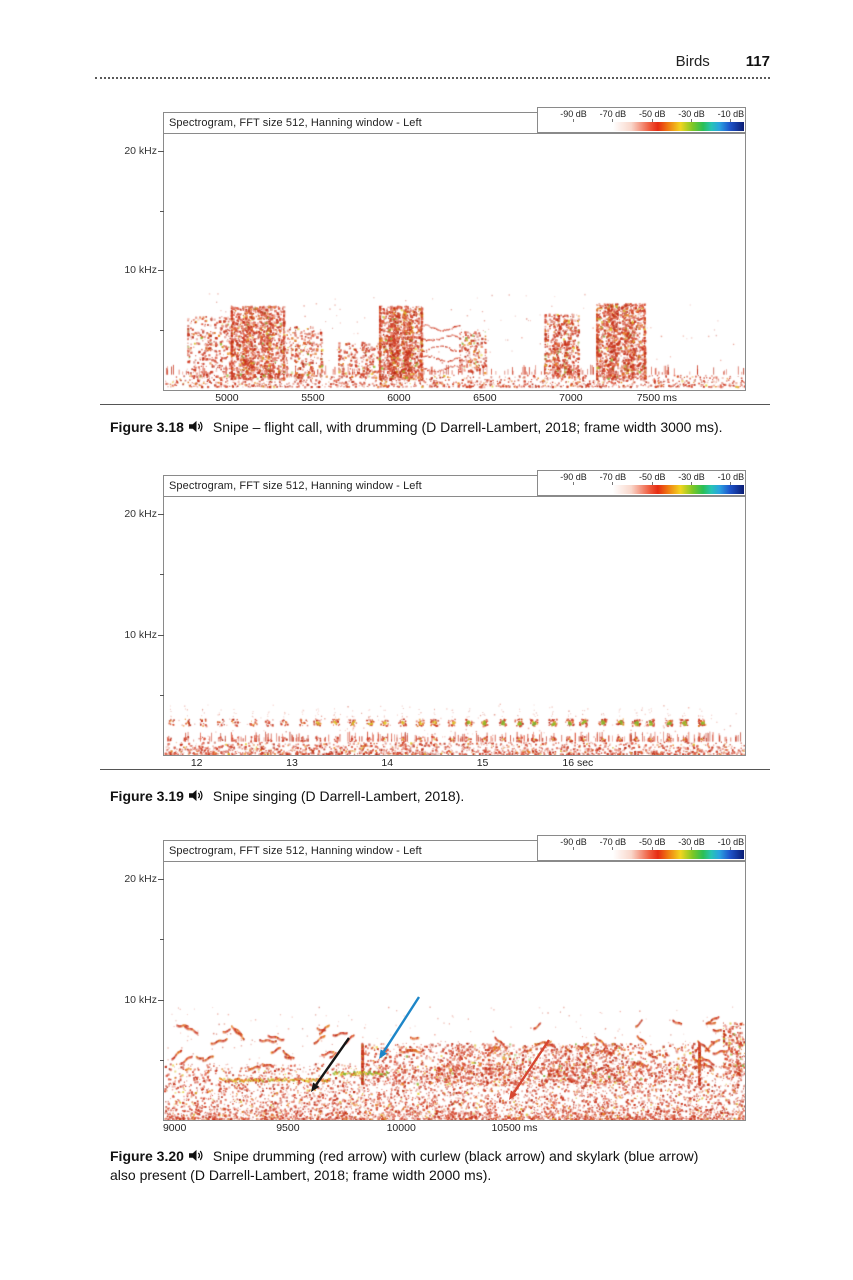 The height and width of the screenshot is (1280, 853). I want to click on figure-number: Figure 3.18, so click(147, 427).